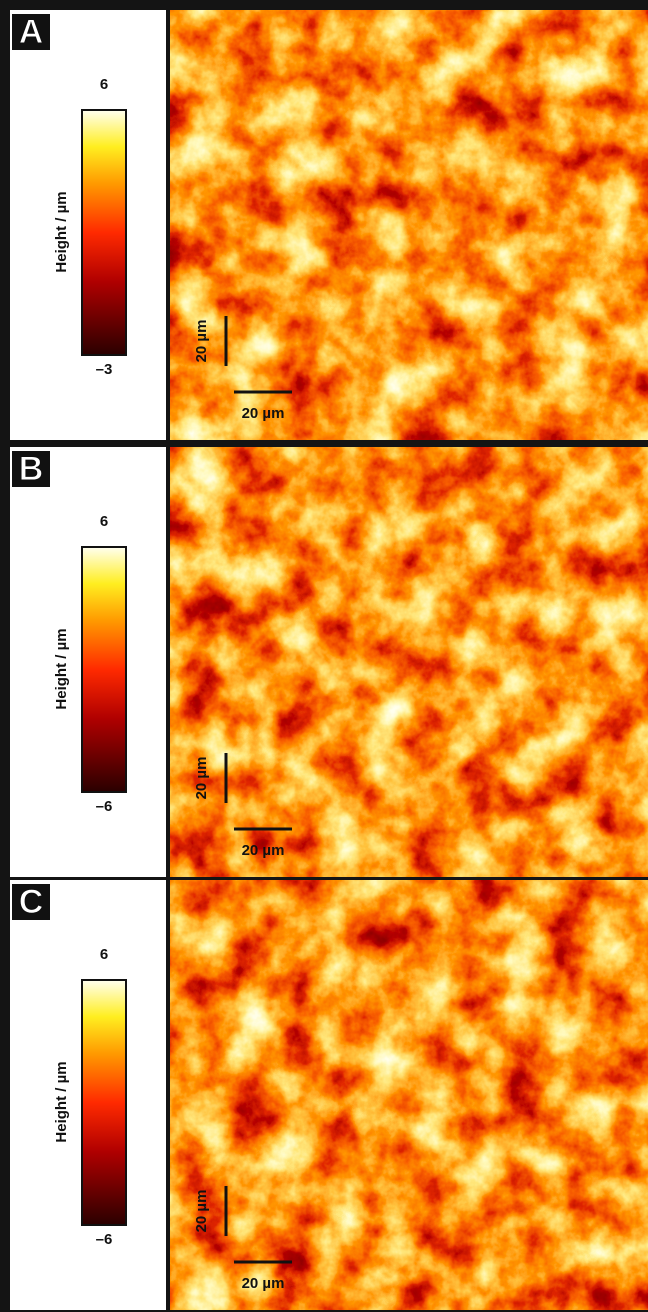 The image size is (648, 1312). I want to click on panel-label: A, so click(31, 32).